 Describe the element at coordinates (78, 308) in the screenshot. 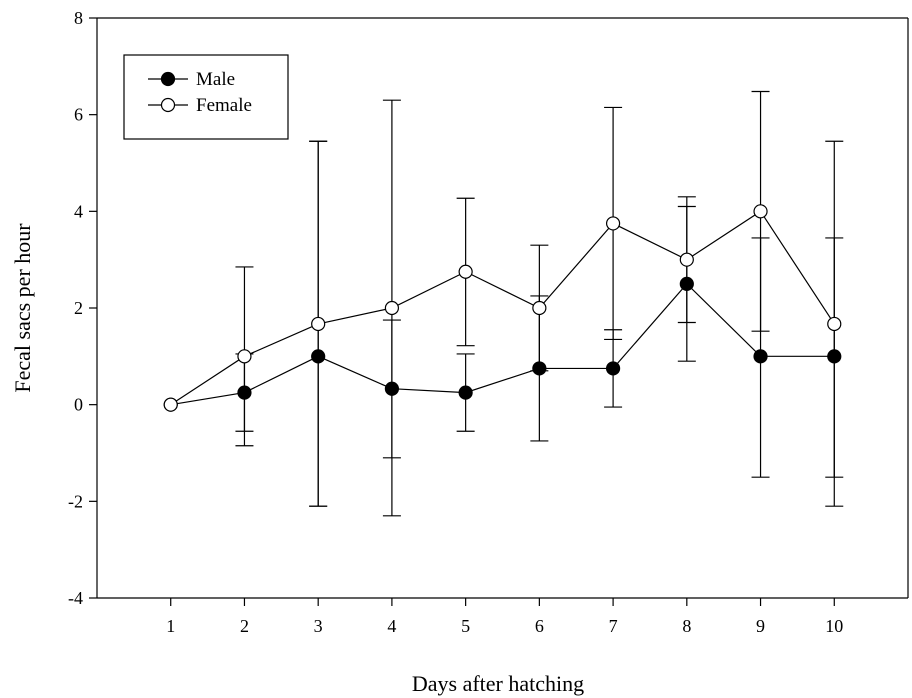

I see `y-tick-label: 2` at that location.